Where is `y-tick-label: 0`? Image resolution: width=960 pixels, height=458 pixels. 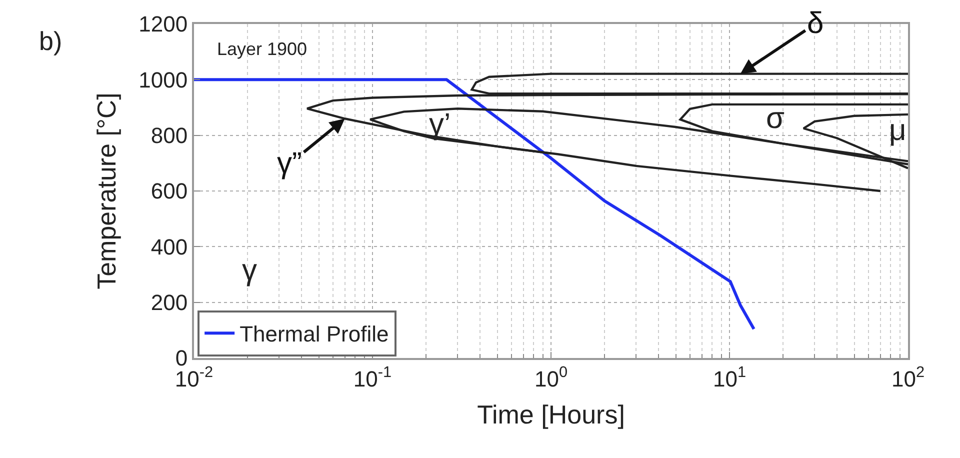
y-tick-label: 0 is located at coordinates (181, 358).